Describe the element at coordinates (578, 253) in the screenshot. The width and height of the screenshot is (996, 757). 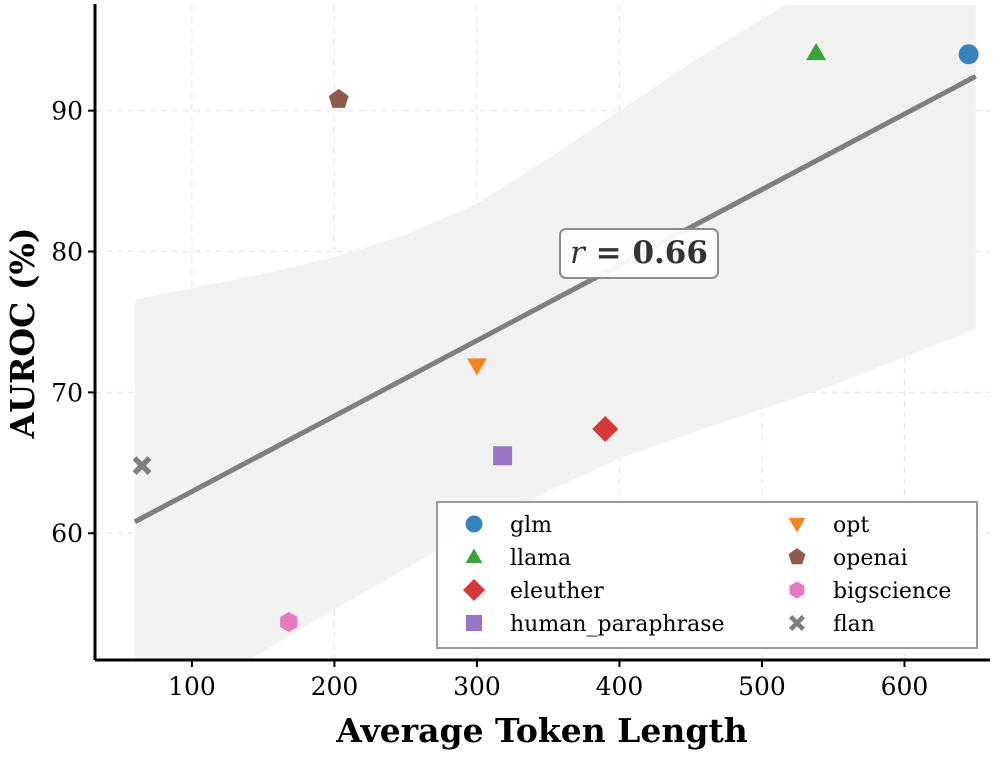
I see `annotation-r-symbol: r` at that location.